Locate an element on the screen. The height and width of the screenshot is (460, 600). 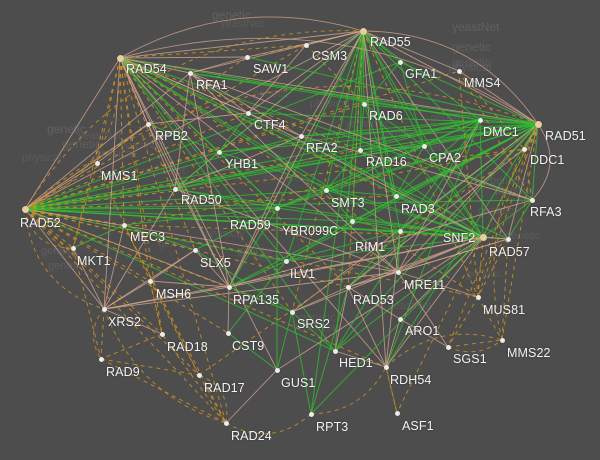
network-node-yhb1 is located at coordinates (219, 152).